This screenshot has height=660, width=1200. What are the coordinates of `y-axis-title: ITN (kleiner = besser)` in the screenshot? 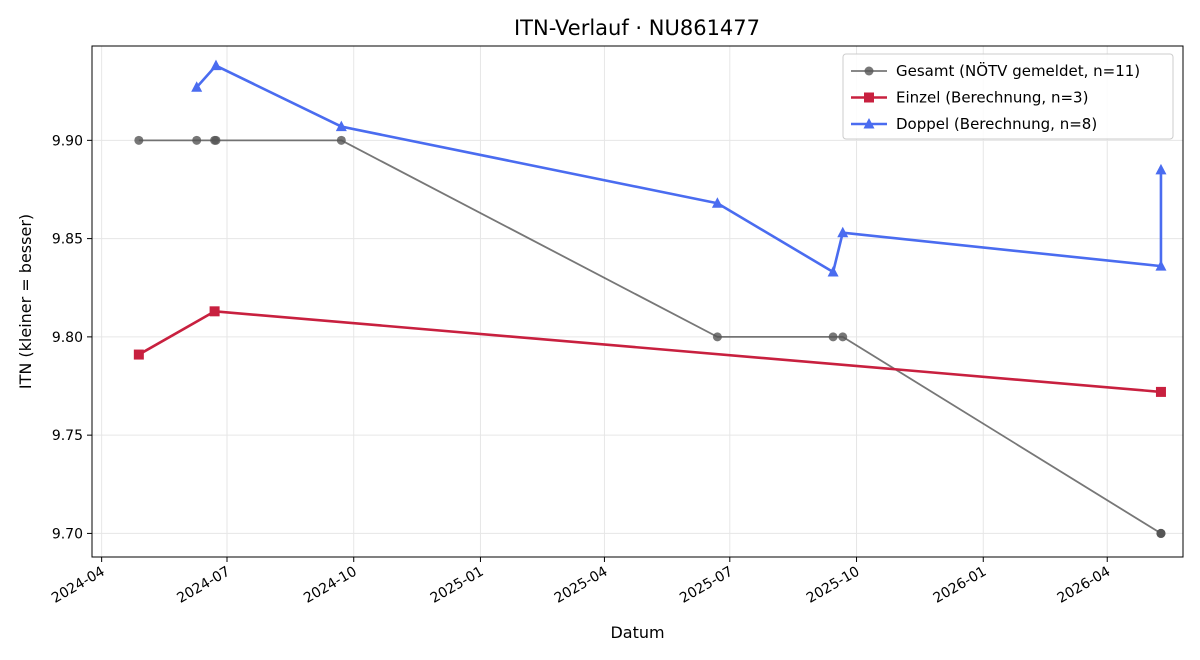 It's located at (25, 301).